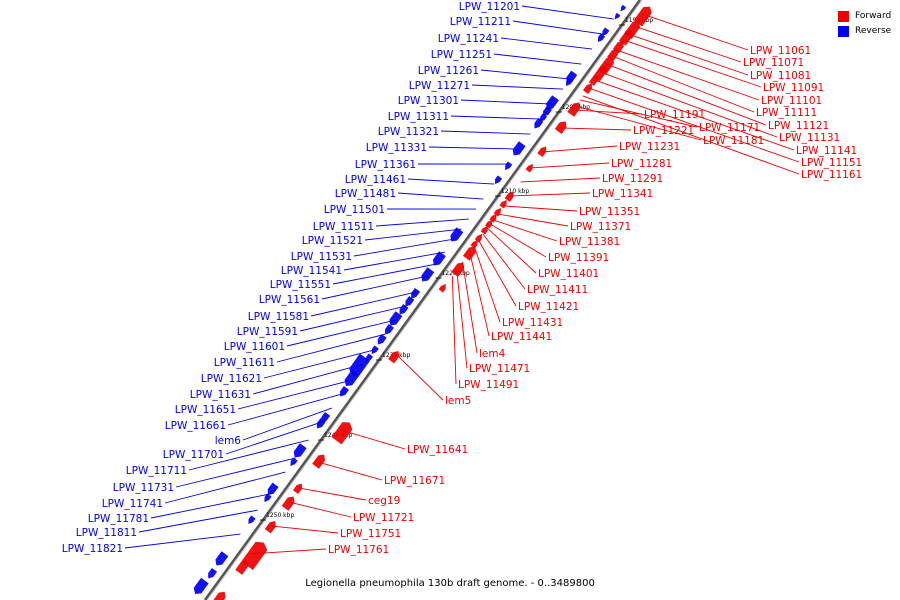 This screenshot has height=600, width=900. Describe the element at coordinates (383, 518) in the screenshot. I see `forward-gene-label: LPW_11721` at that location.